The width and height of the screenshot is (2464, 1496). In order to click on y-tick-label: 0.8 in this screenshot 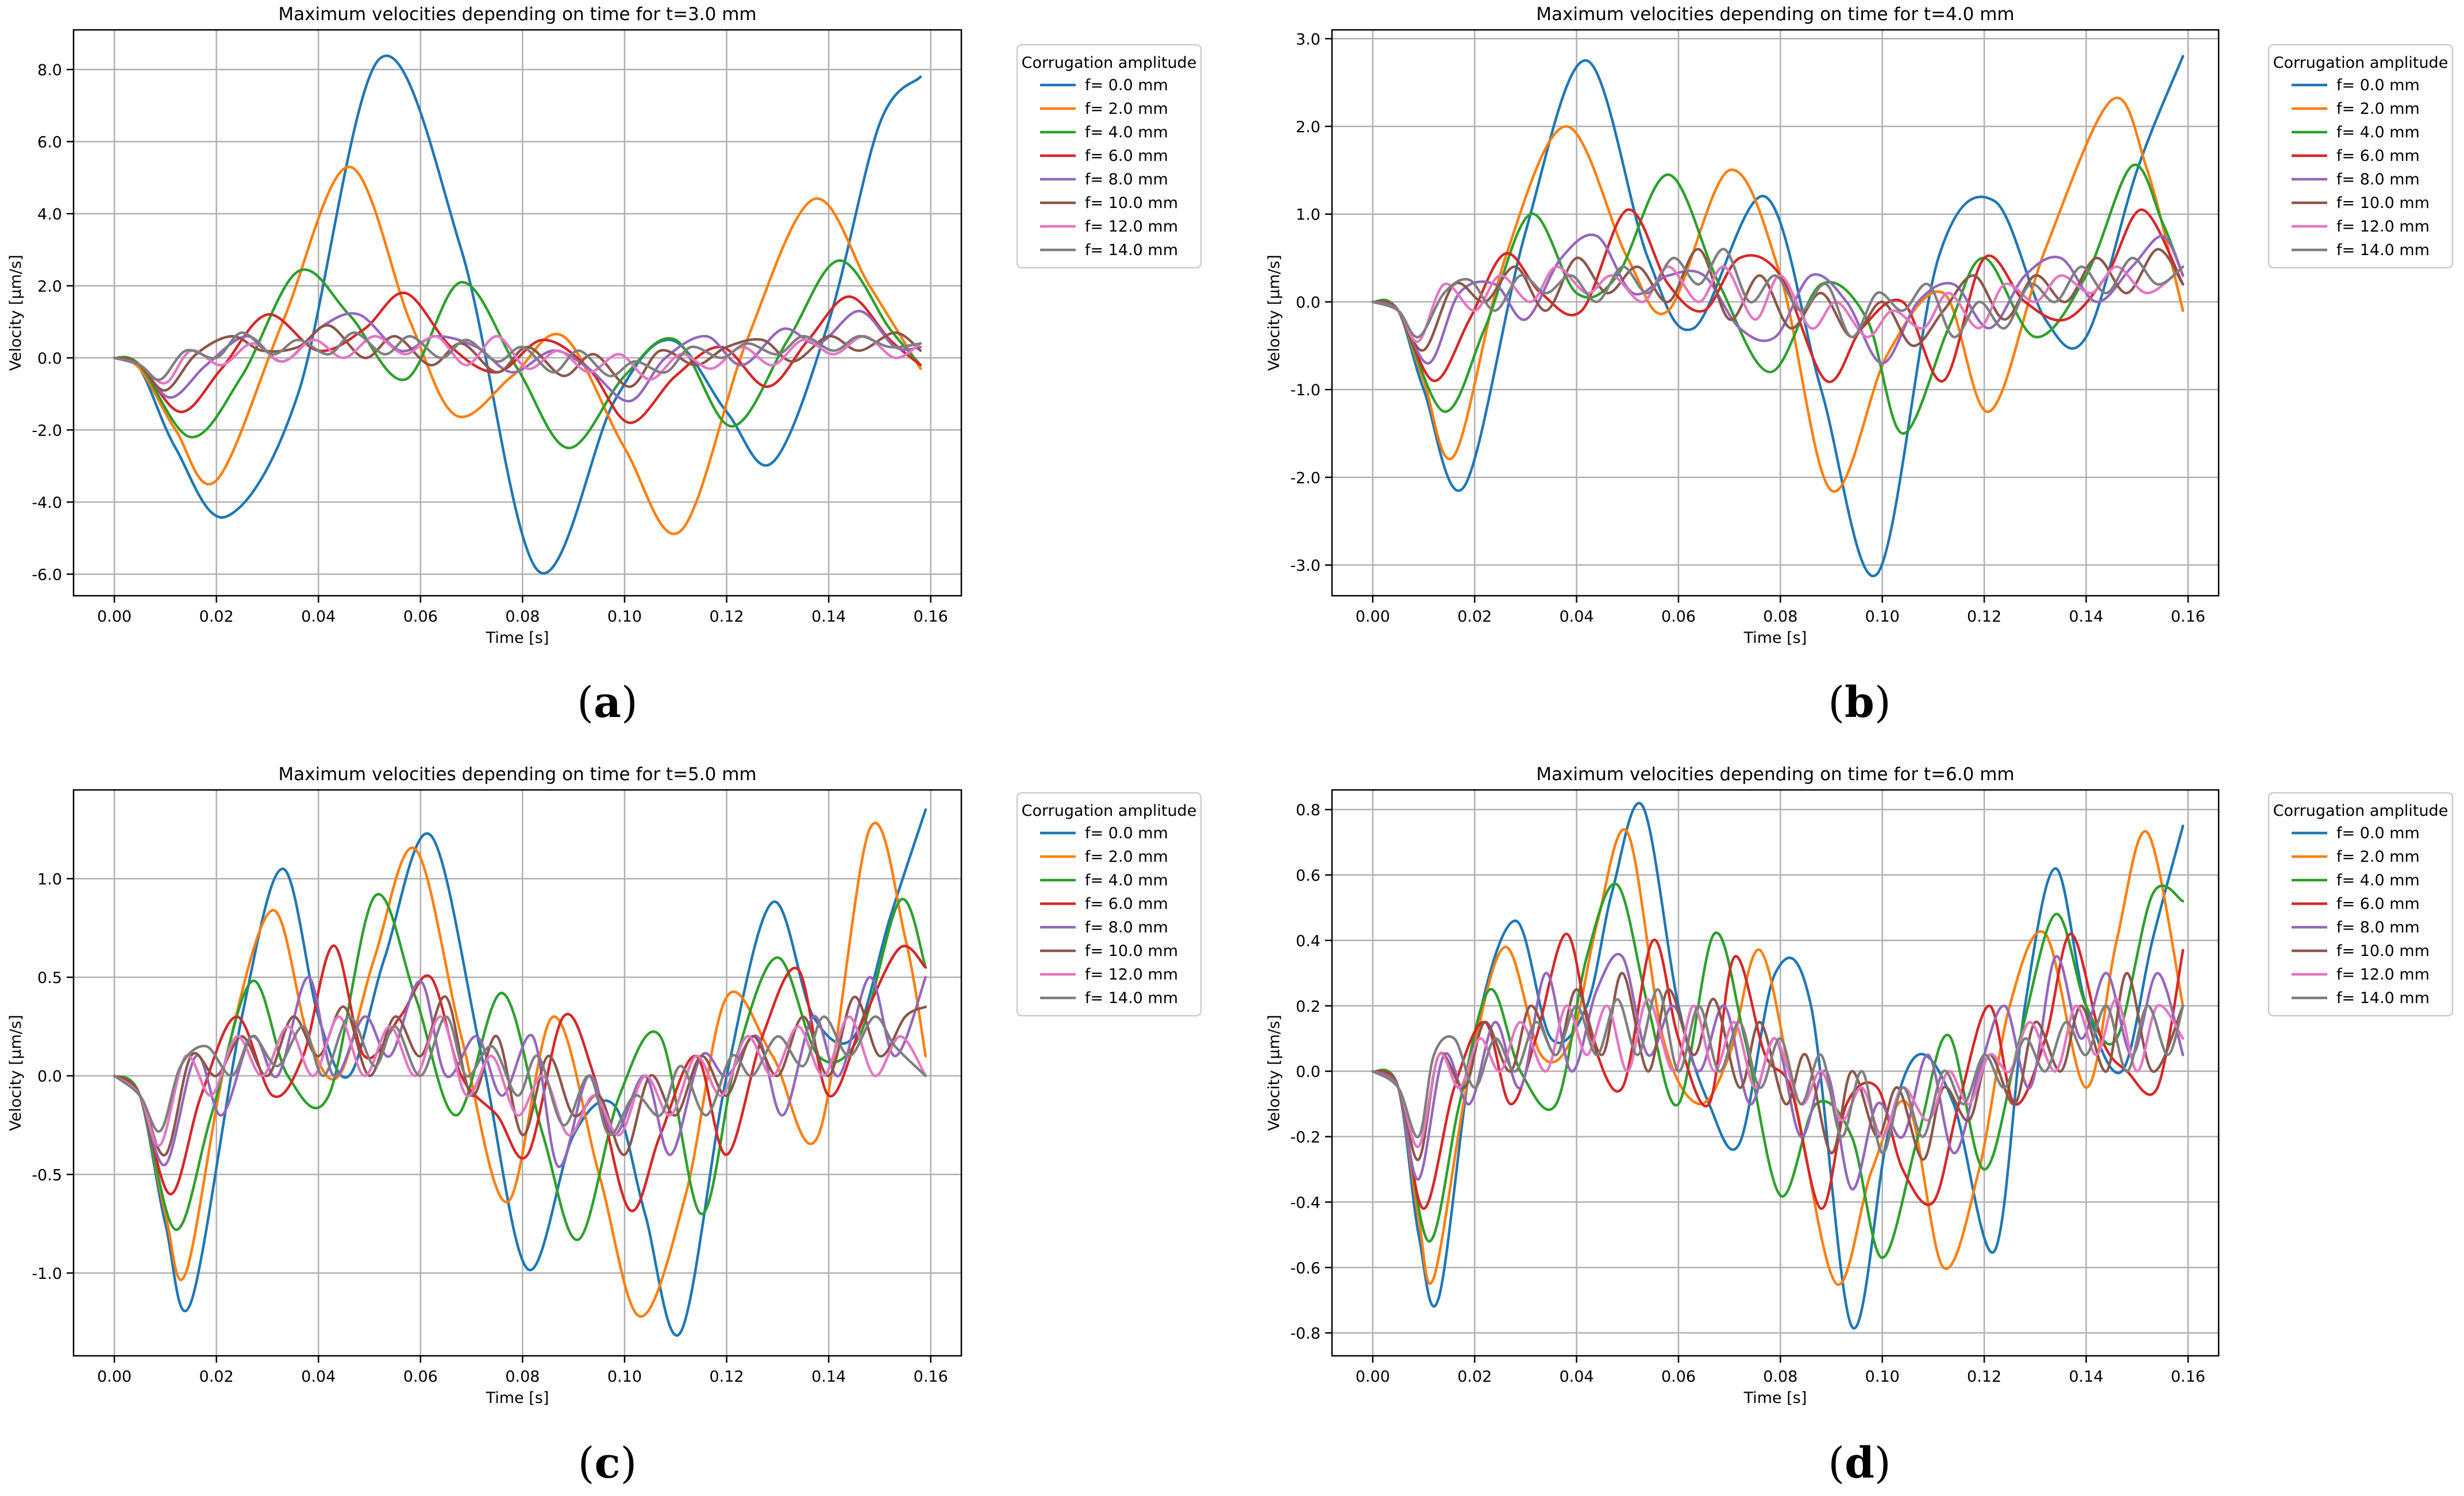, I will do `click(1308, 810)`.